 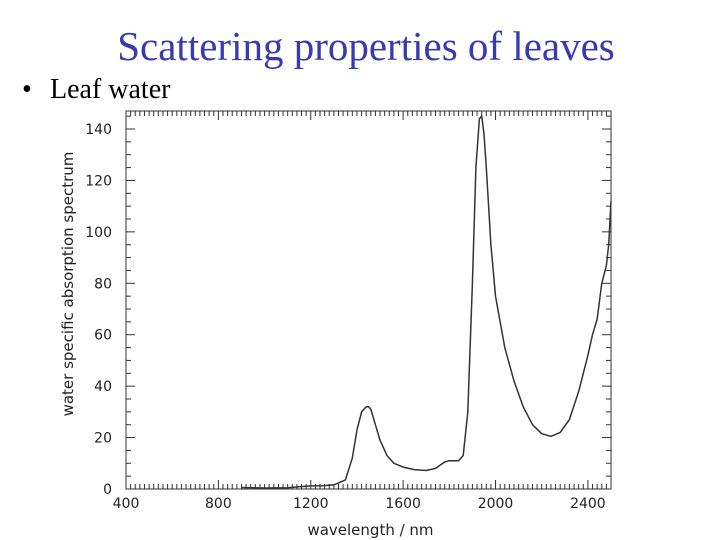 What do you see at coordinates (103, 336) in the screenshot?
I see `y-tick-label: 60` at bounding box center [103, 336].